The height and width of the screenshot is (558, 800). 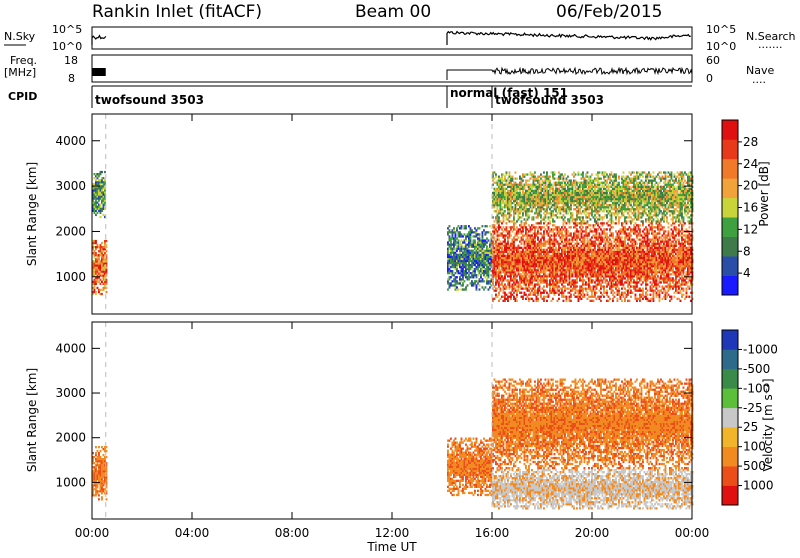 I want to click on beam-label: Beam 00, so click(x=393, y=12).